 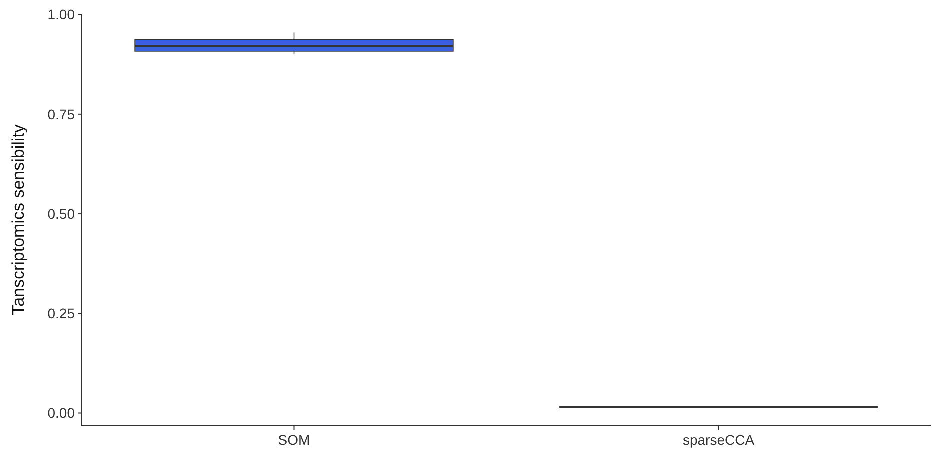 I want to click on y-tick-label: 0.50, so click(x=62, y=214).